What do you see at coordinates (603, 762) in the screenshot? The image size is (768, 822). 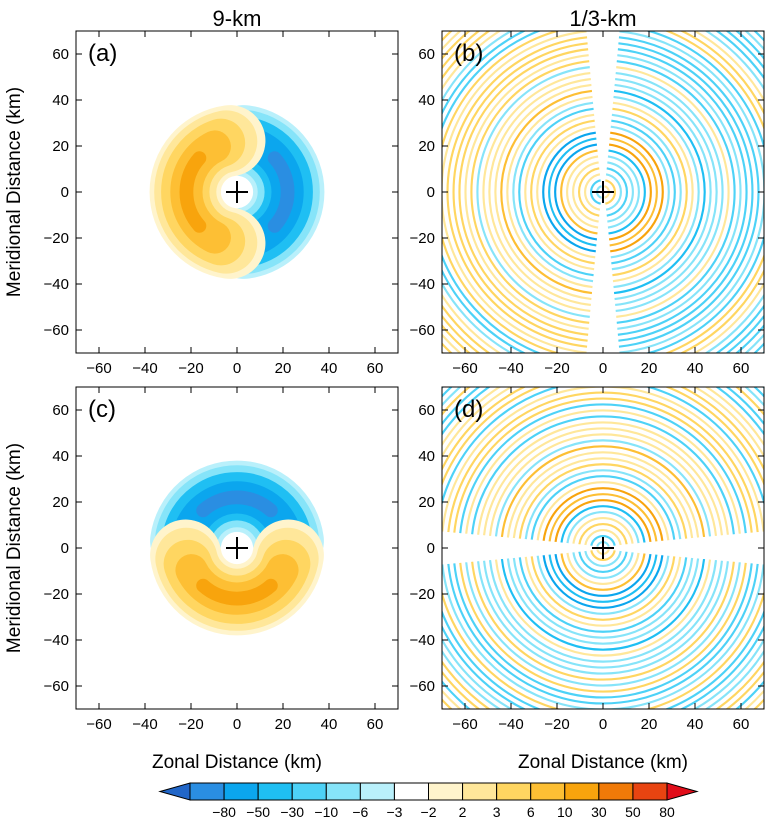 I see `x-axis-label-right: Zonal Distance (km)` at bounding box center [603, 762].